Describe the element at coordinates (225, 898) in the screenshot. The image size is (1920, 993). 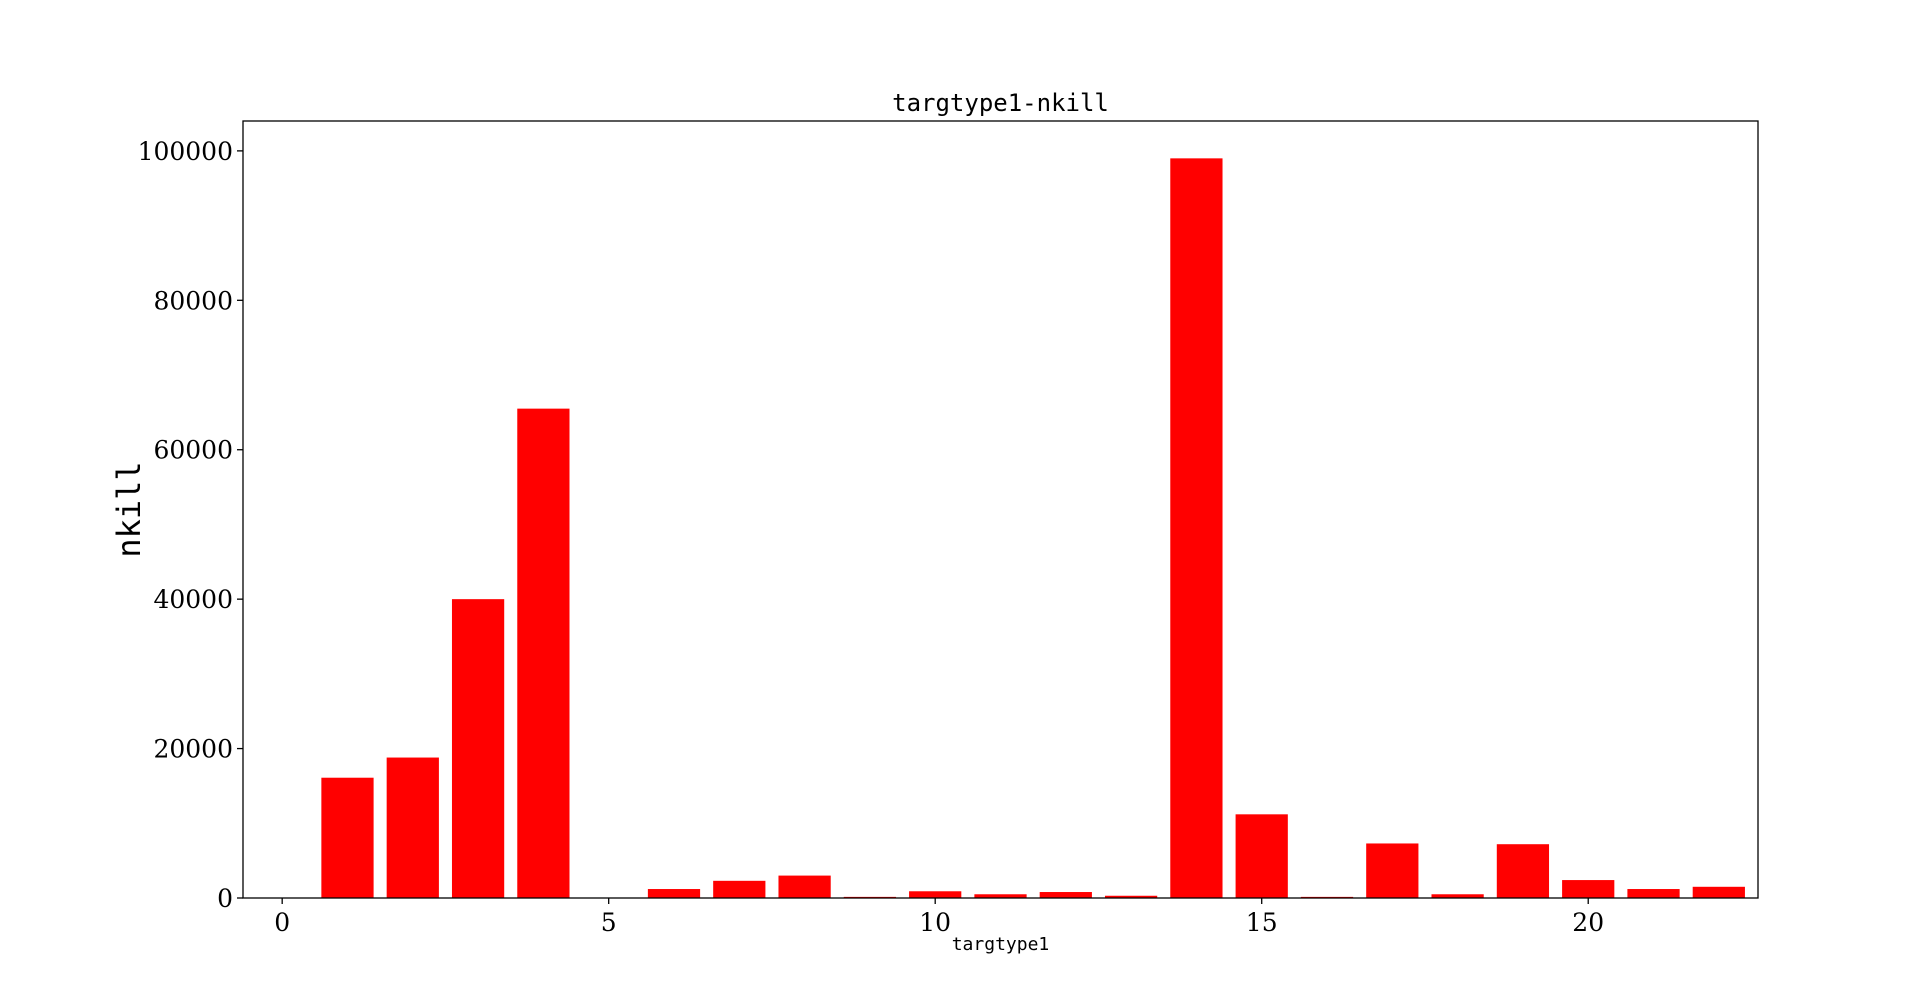
I see `y-tick-label: 0` at that location.